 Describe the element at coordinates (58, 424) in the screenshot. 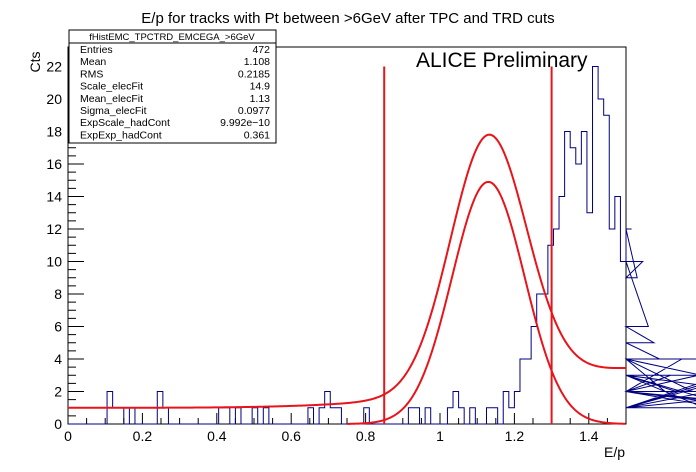

I see `y-tick-label: 0` at that location.